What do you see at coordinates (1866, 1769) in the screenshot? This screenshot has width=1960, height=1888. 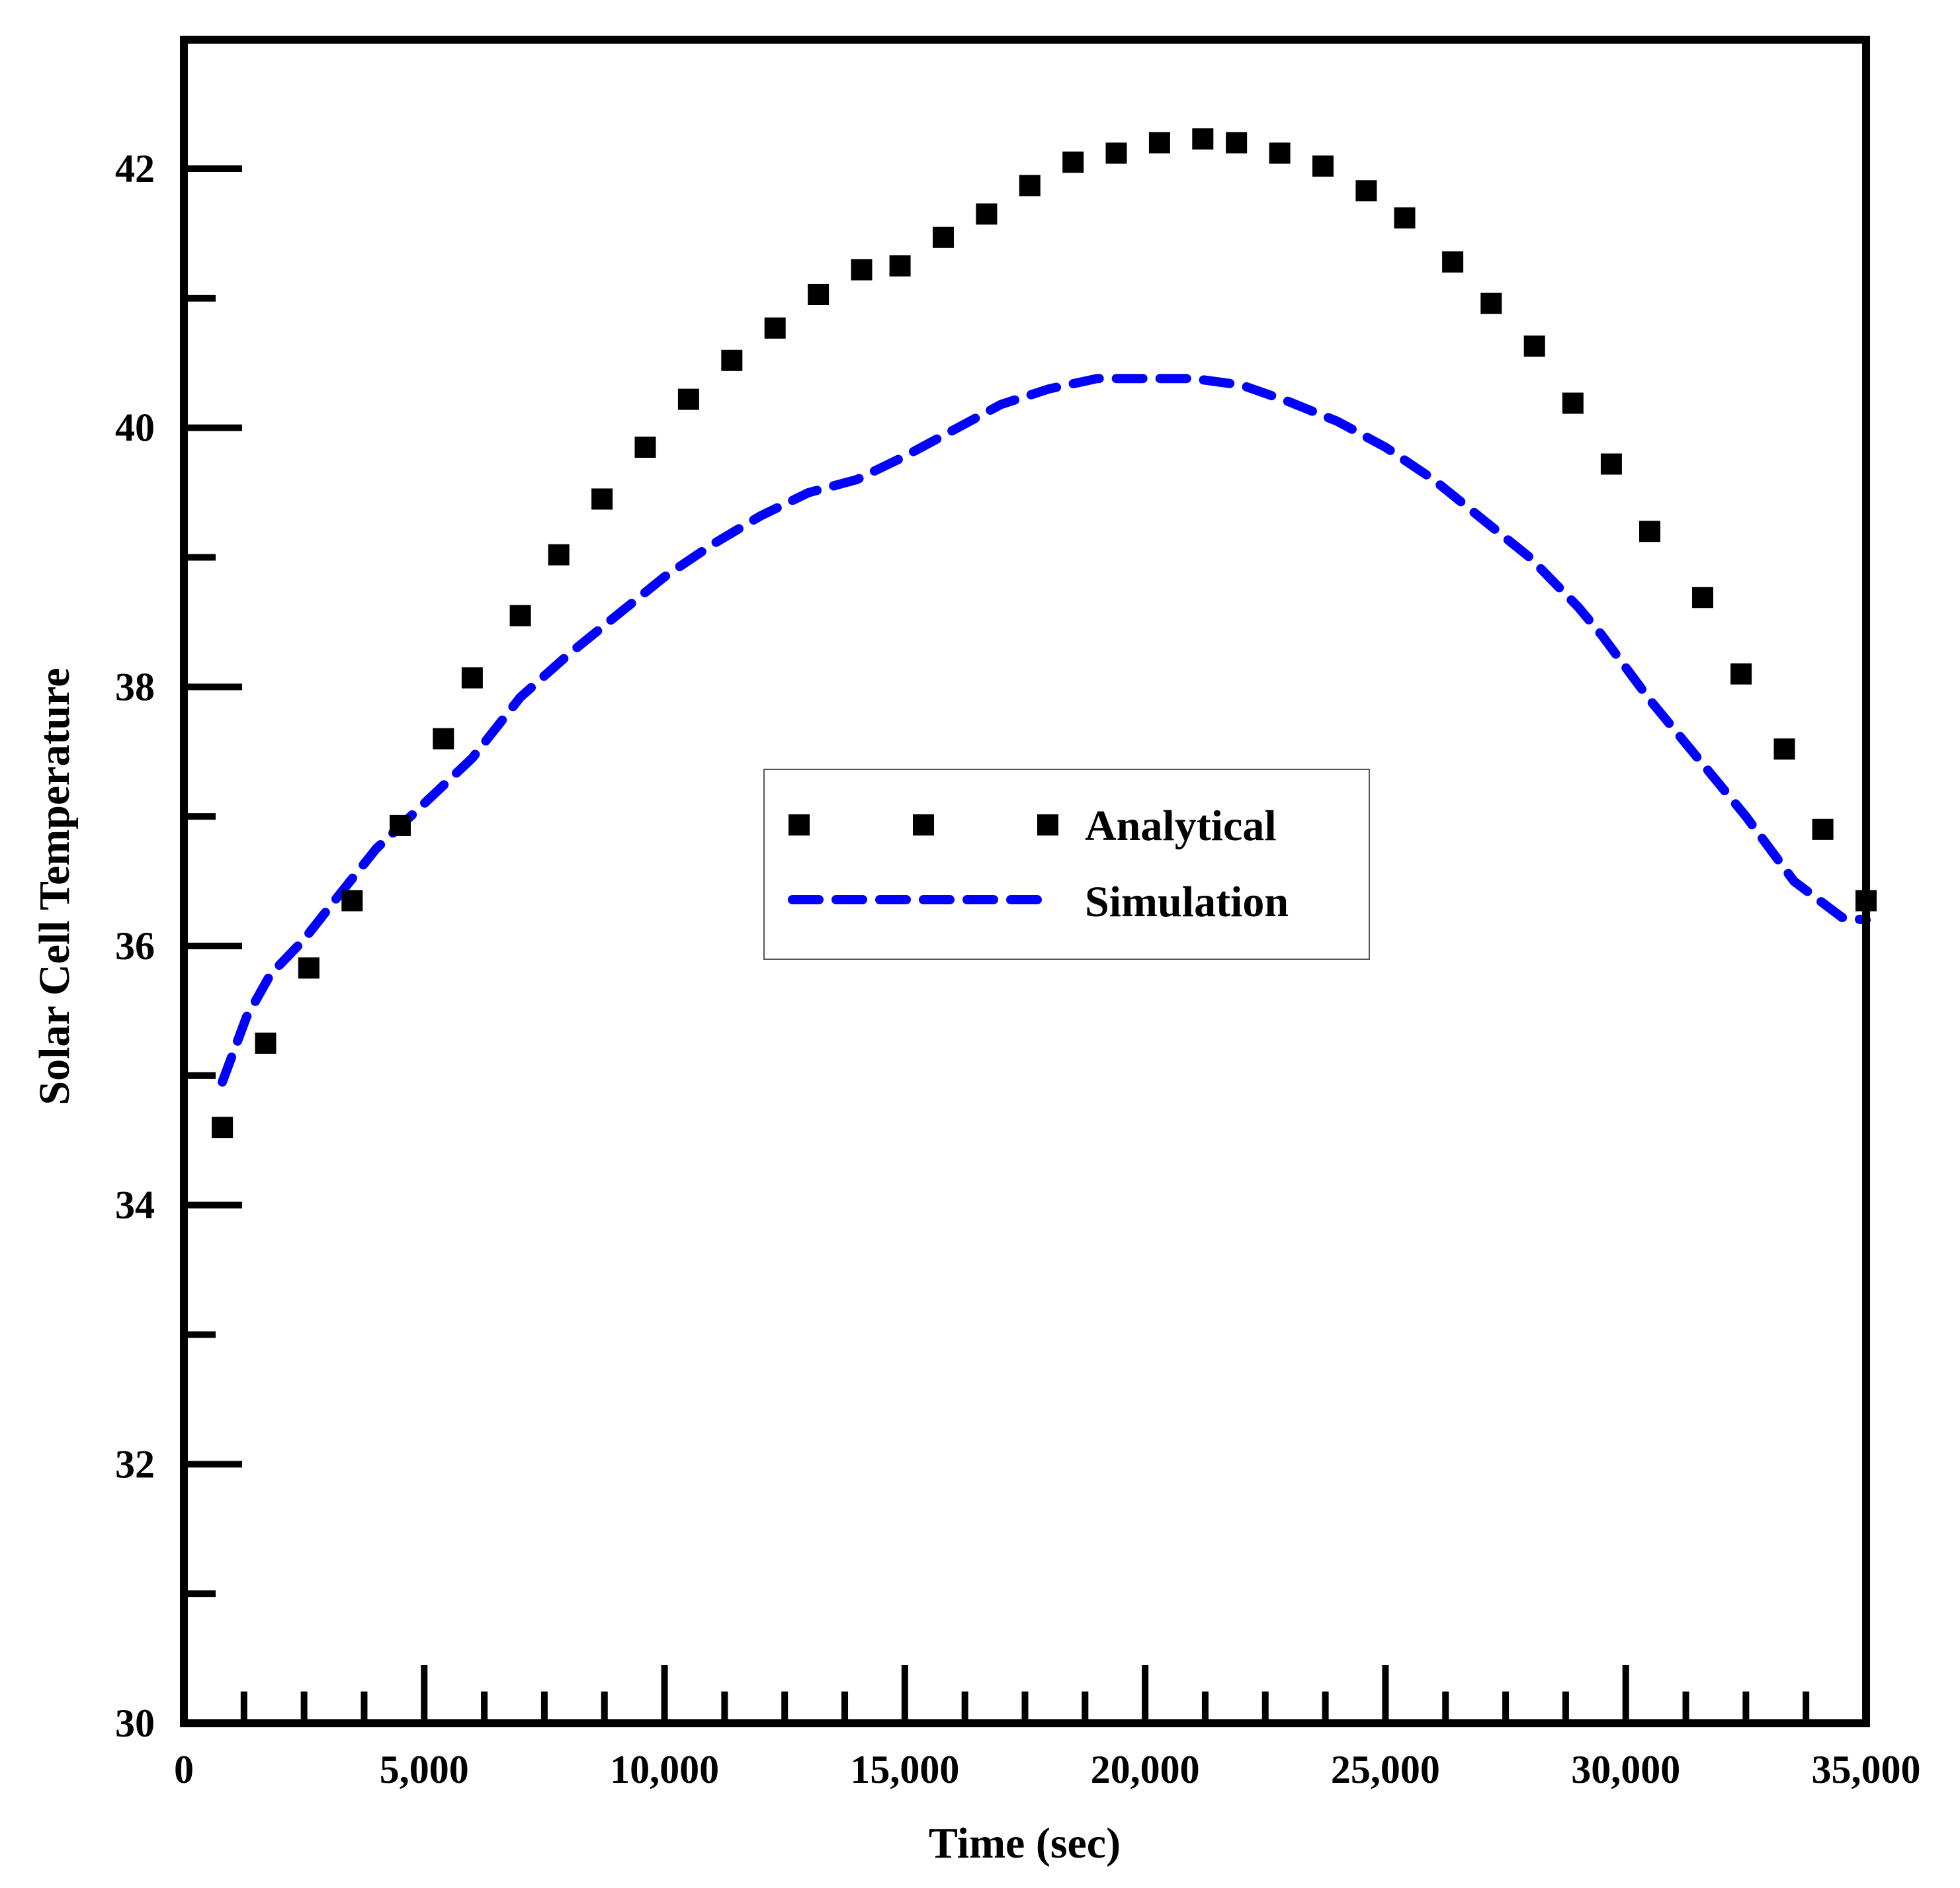 I see `x-tick-label: 35,000` at bounding box center [1866, 1769].